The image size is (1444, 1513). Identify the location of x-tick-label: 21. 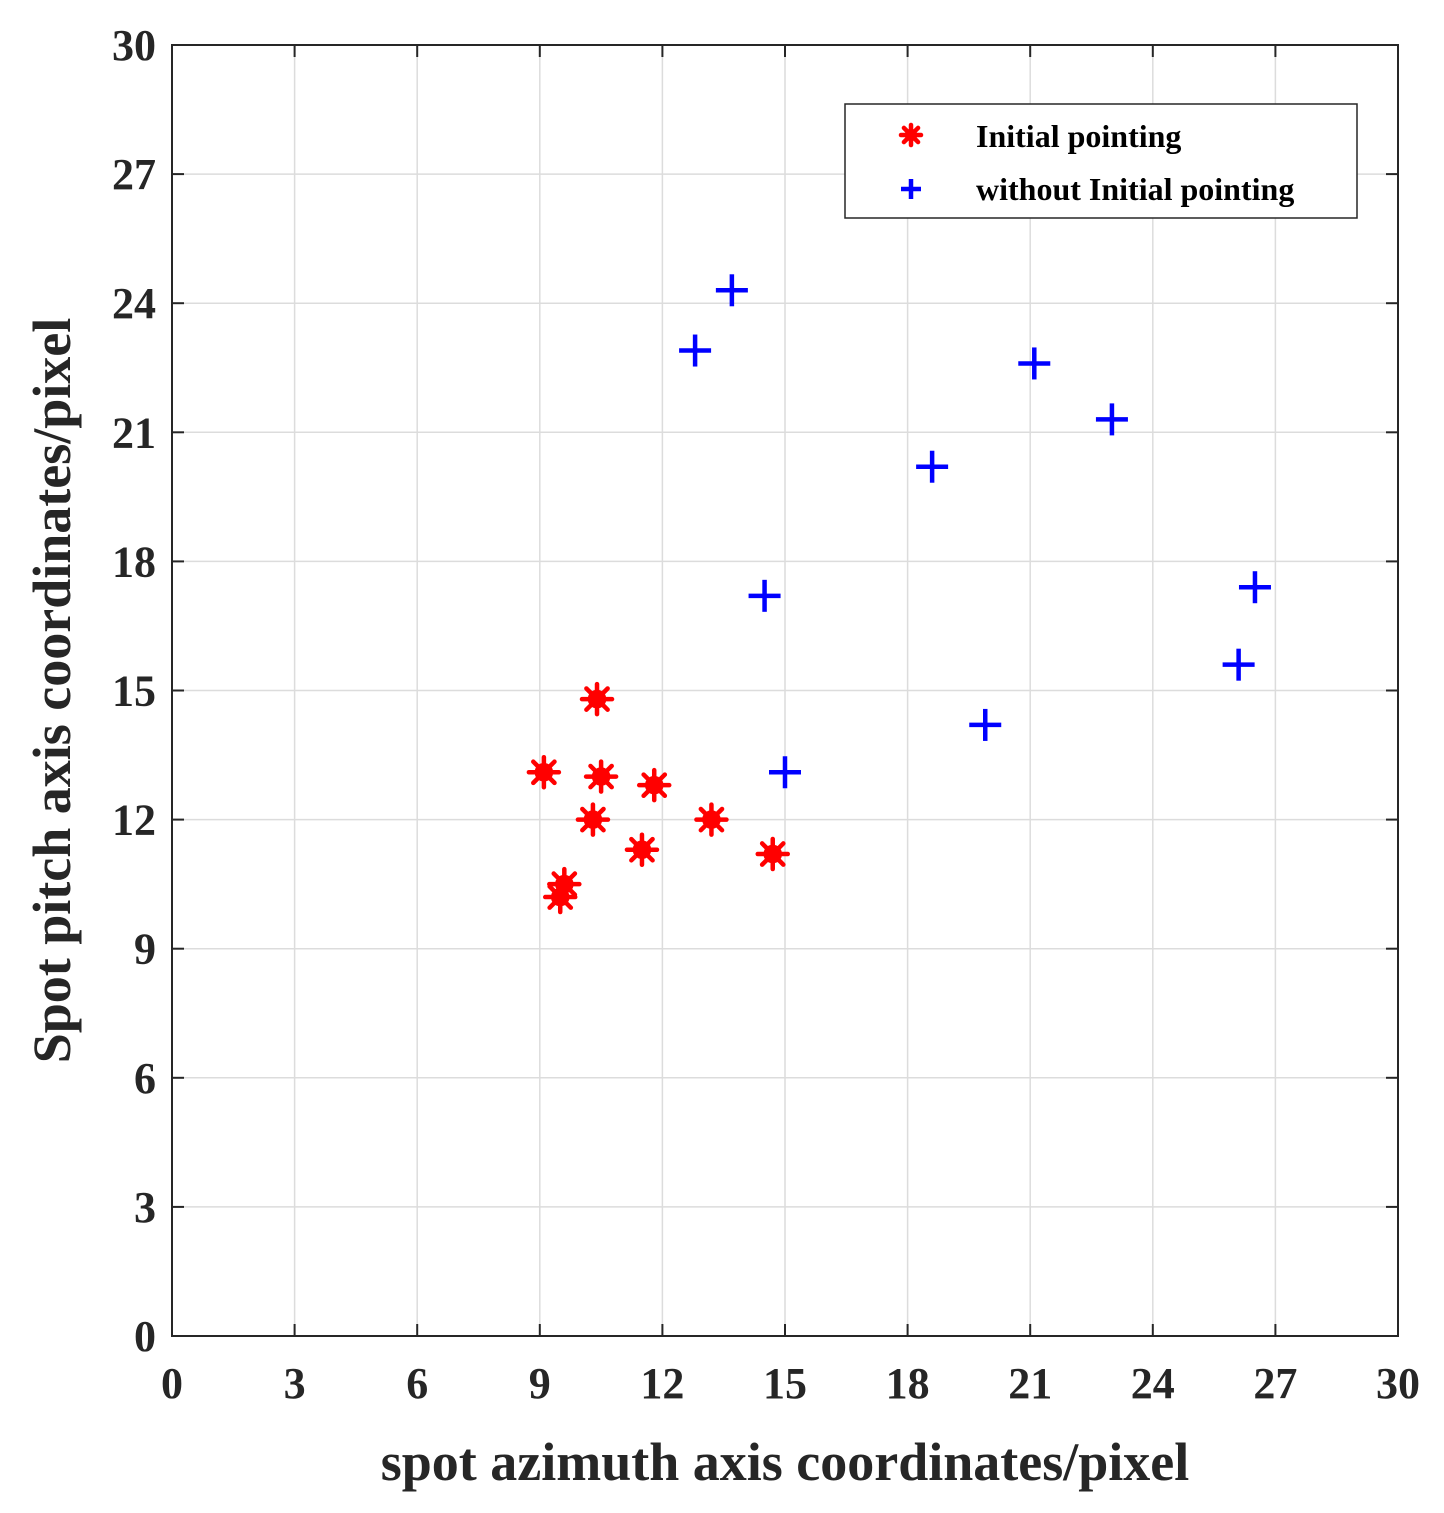
(1030, 1383).